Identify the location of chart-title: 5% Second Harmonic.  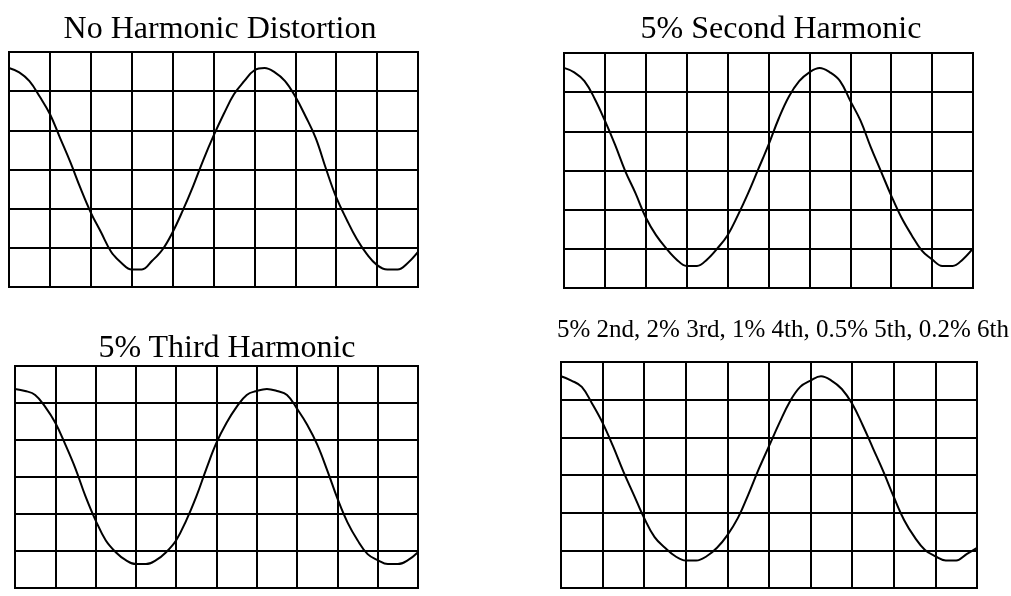
(781, 27).